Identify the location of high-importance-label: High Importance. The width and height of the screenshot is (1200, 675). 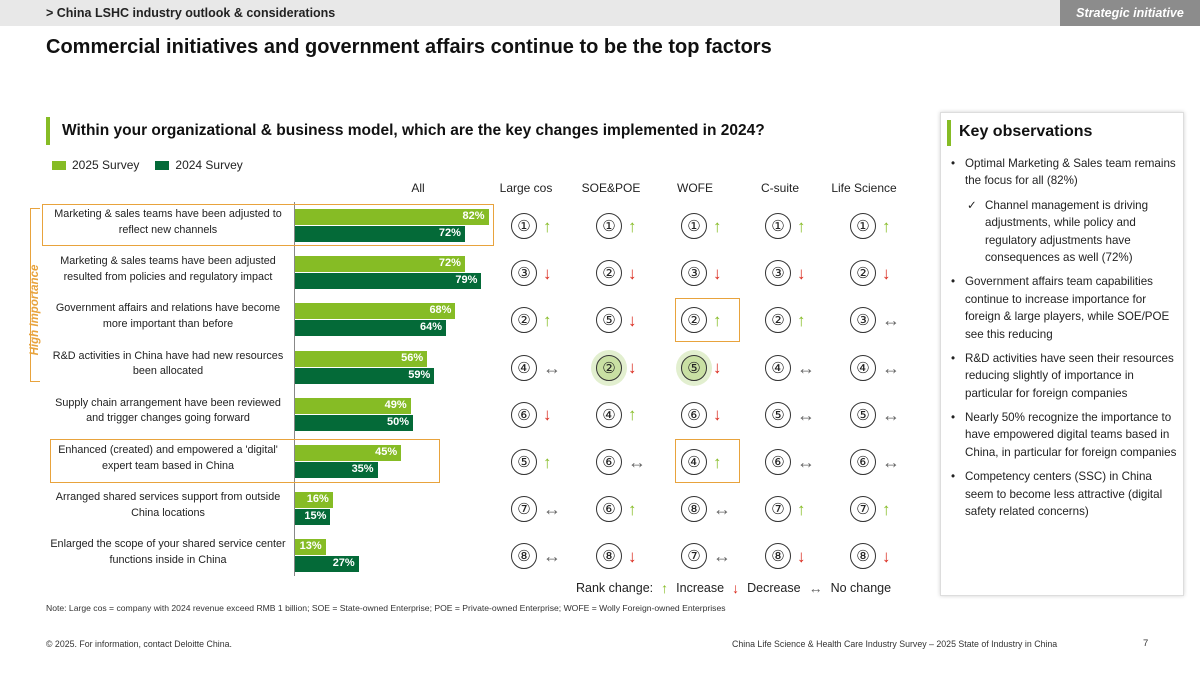
(30, 316).